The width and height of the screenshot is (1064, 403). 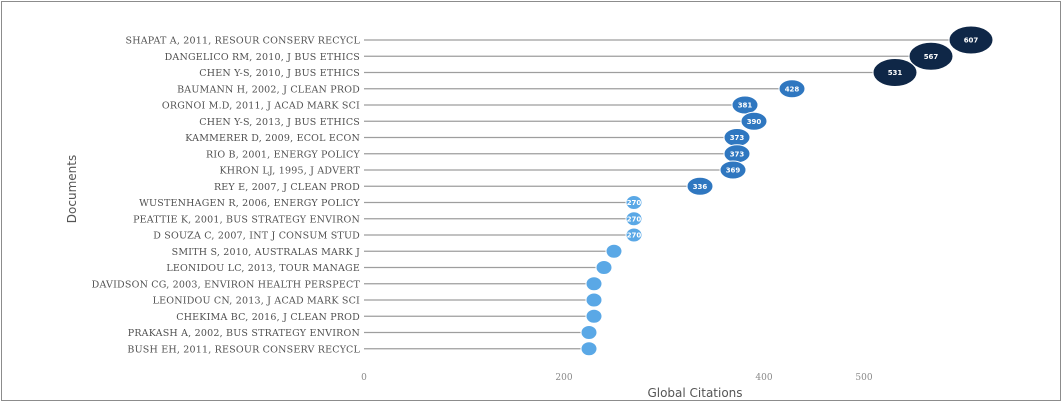 I want to click on category-tick-label: REY E, 2007, J CLEAN PROD, so click(x=287, y=187).